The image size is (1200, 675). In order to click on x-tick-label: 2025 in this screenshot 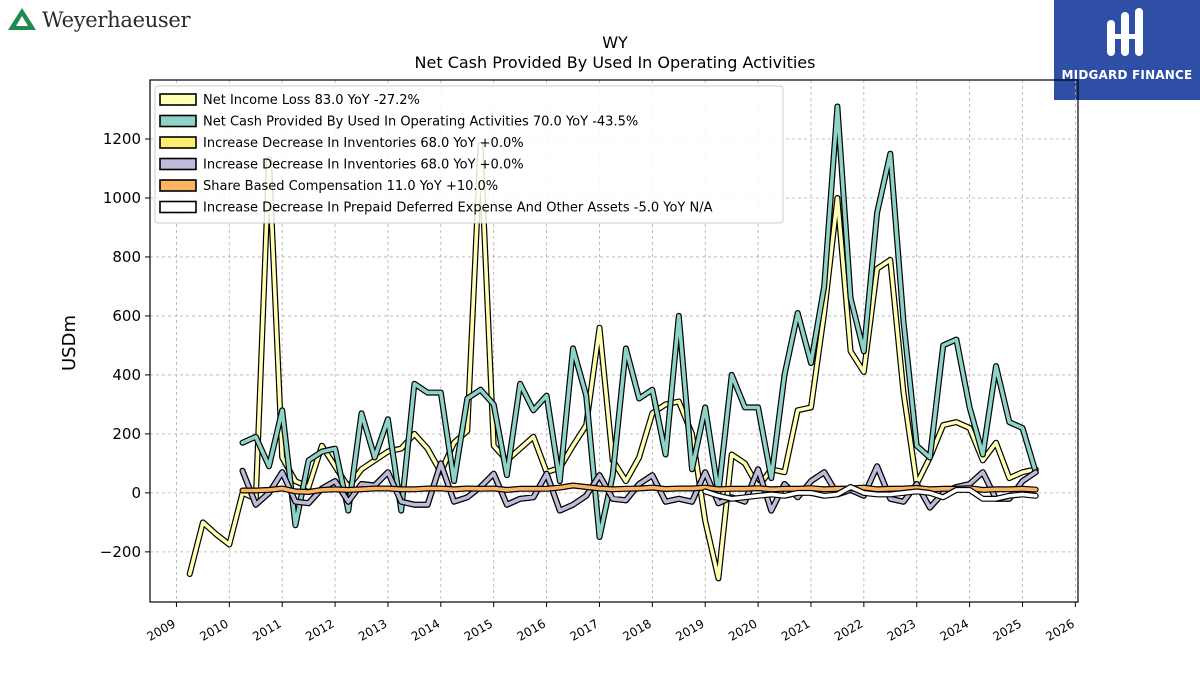, I will do `click(1007, 629)`.